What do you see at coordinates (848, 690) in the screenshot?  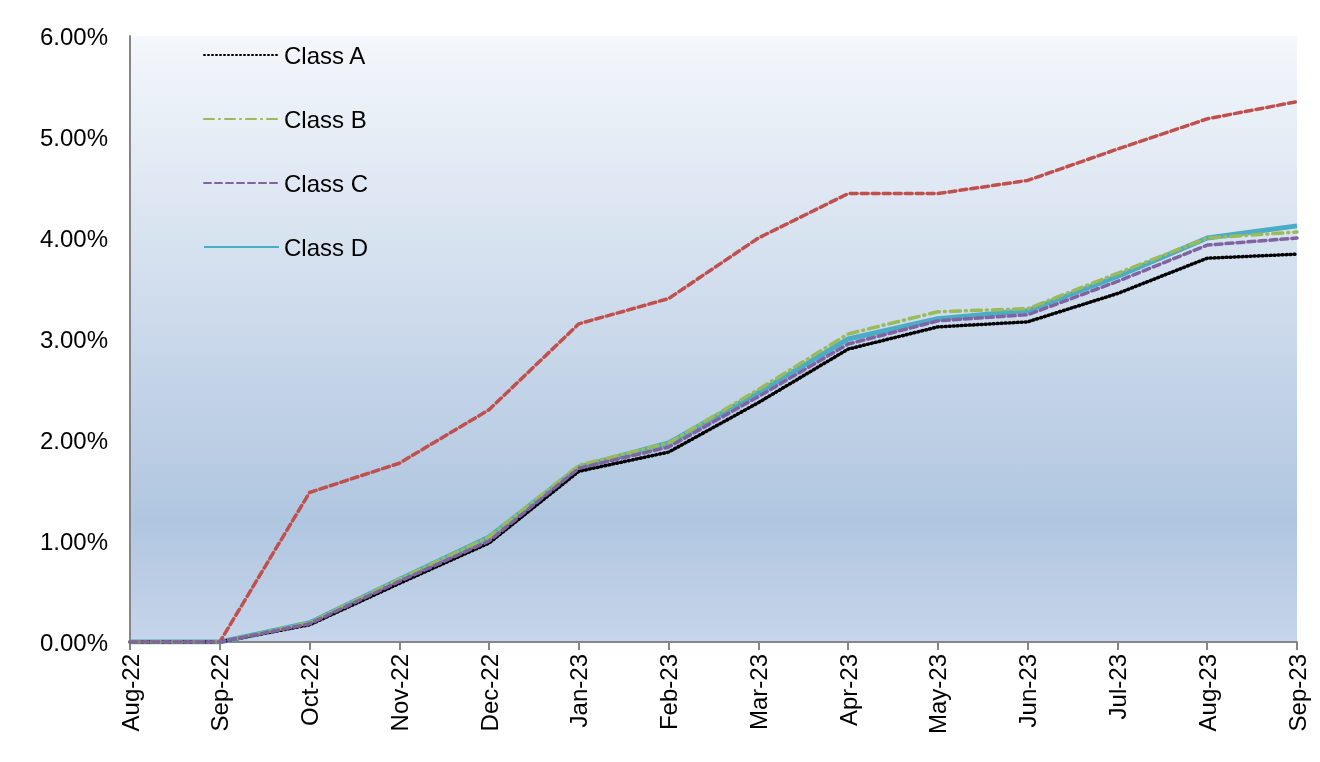 I see `x-tick-label: Apr-23` at bounding box center [848, 690].